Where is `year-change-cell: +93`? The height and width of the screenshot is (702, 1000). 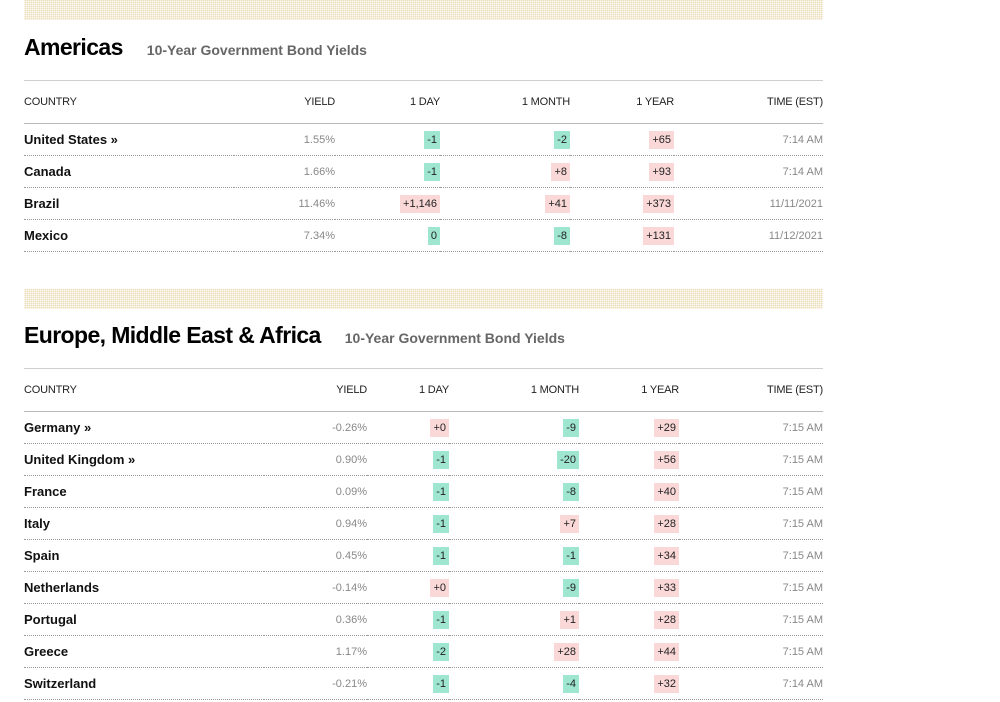 year-change-cell: +93 is located at coordinates (622, 171).